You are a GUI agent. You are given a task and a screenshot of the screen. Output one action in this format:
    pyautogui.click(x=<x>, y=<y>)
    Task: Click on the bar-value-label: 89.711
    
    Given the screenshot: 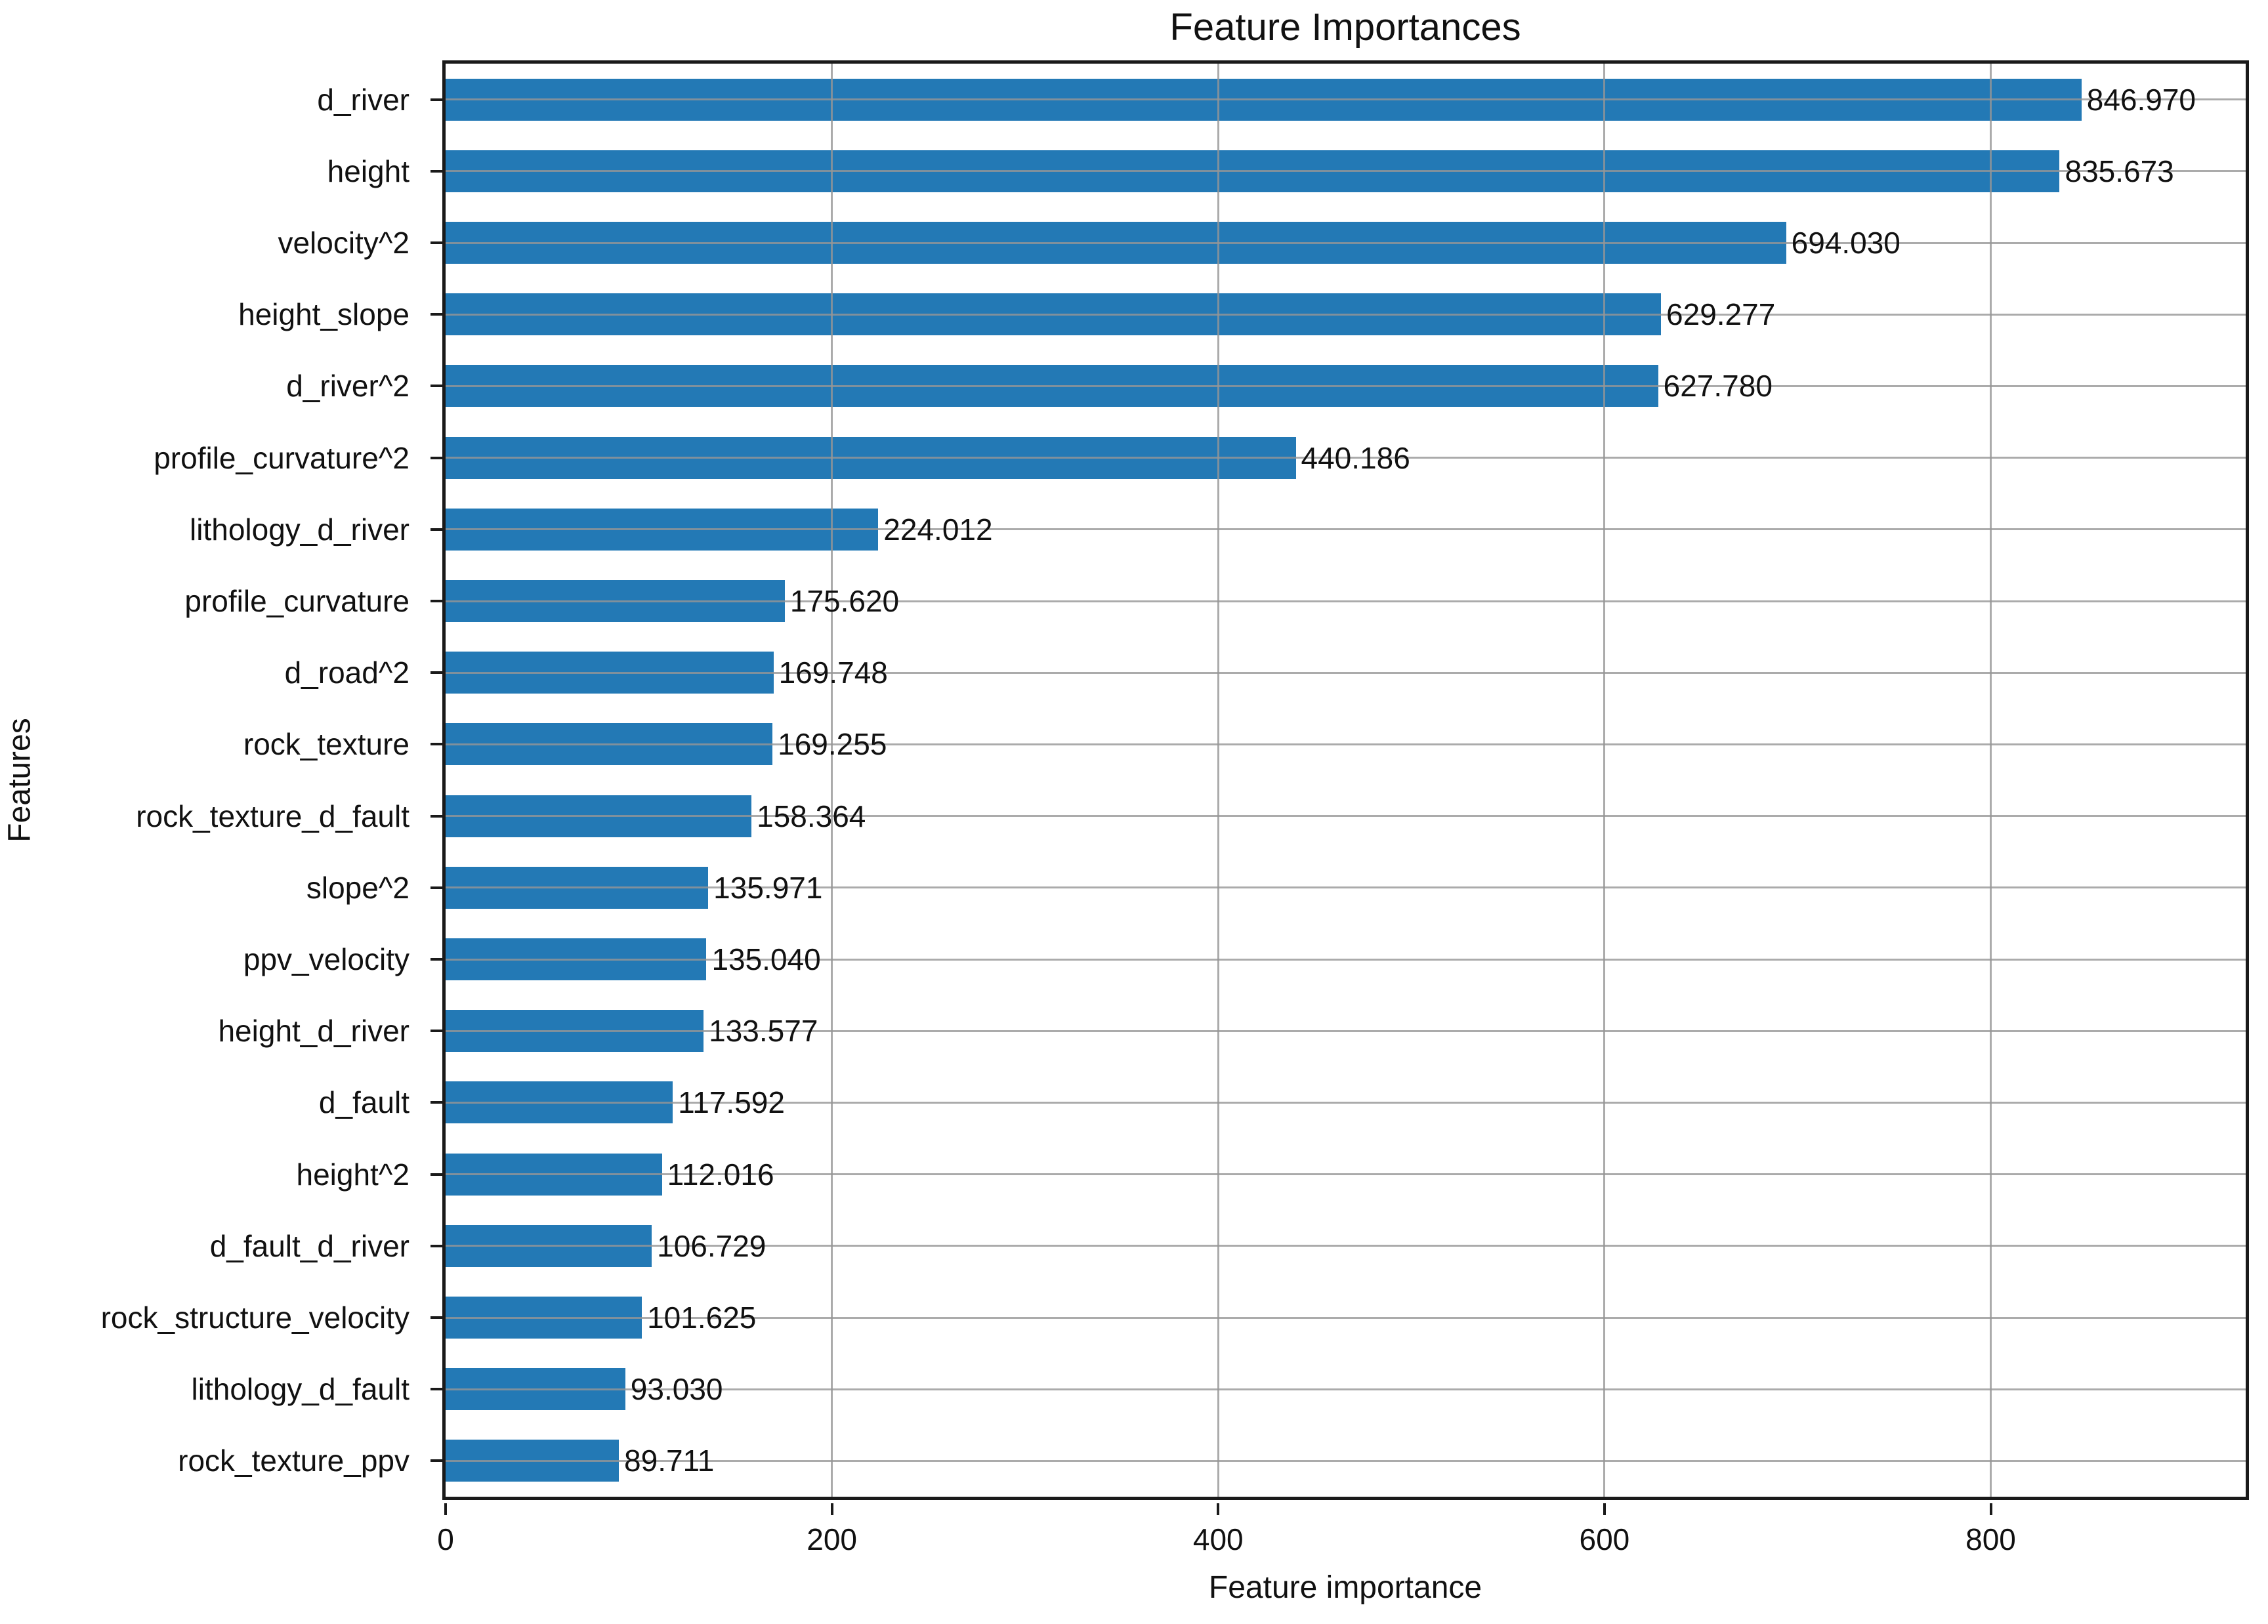 What is the action you would take?
    pyautogui.click(x=669, y=1461)
    